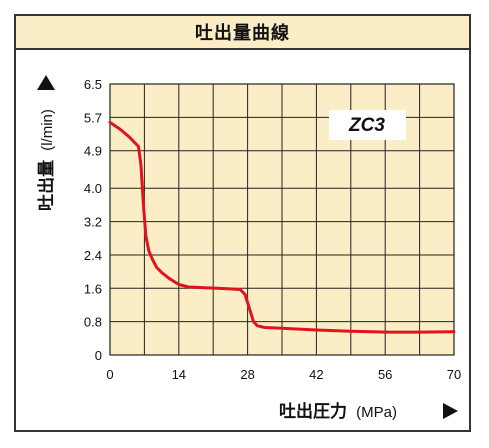 This screenshot has height=448, width=489. I want to click on x-axis-unit: (MPa), so click(376, 412).